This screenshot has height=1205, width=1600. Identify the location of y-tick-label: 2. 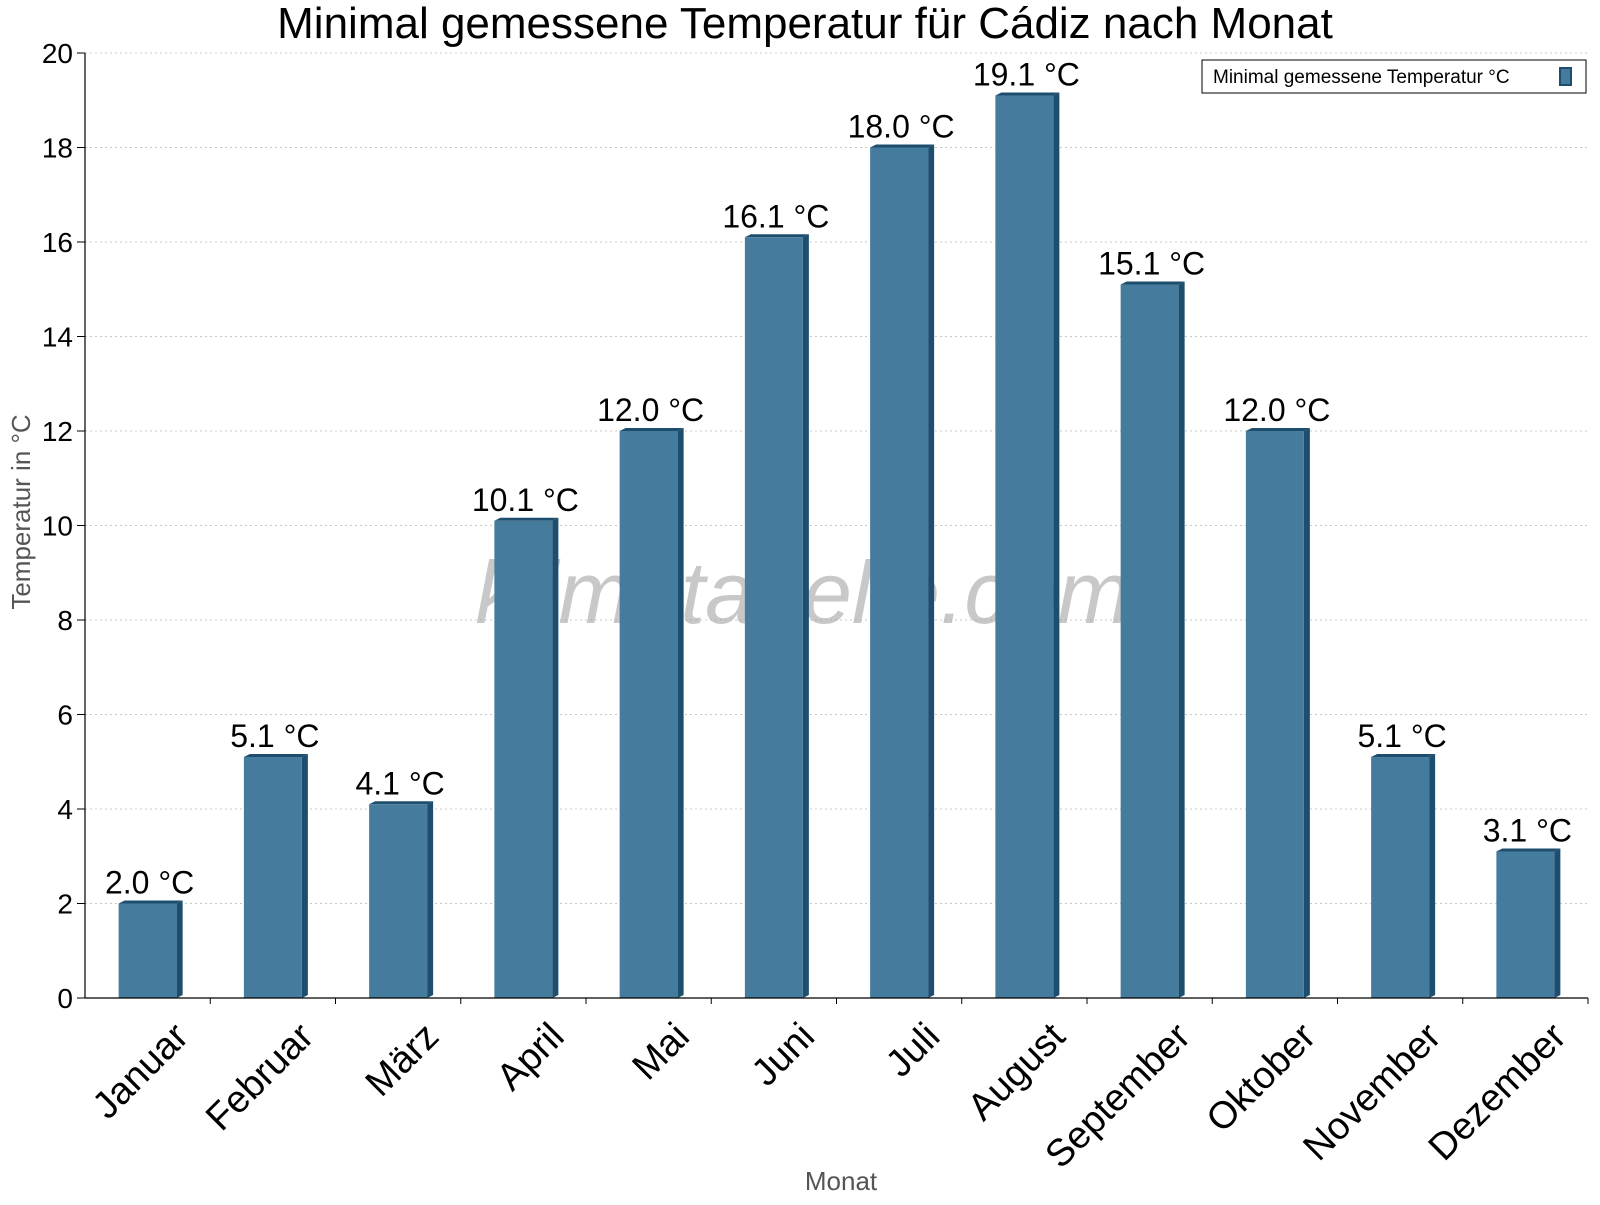
(65, 904).